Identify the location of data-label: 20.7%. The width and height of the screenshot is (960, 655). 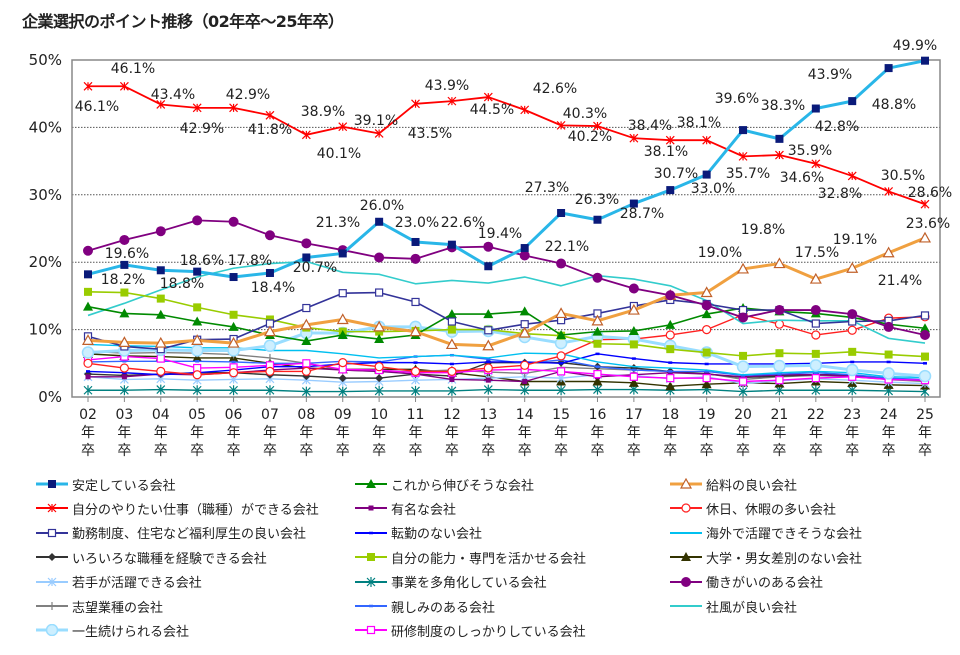
(315, 268).